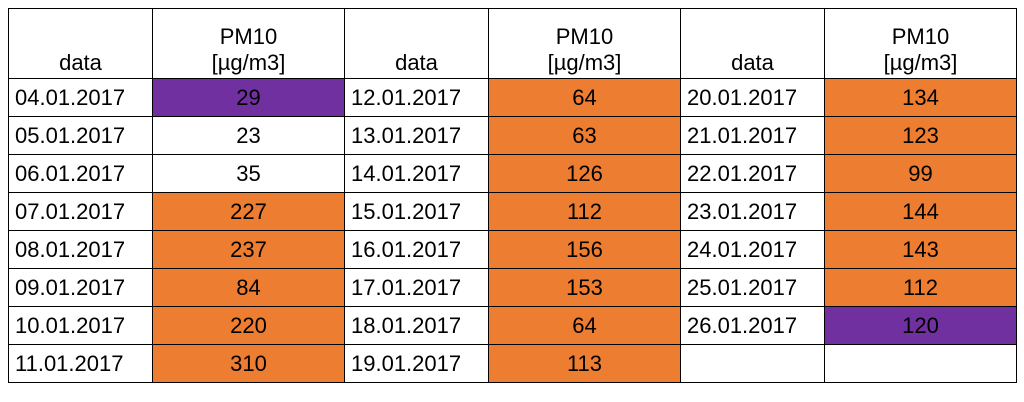 The height and width of the screenshot is (402, 1024). I want to click on date-cell: 10.01.2017, so click(80, 325).